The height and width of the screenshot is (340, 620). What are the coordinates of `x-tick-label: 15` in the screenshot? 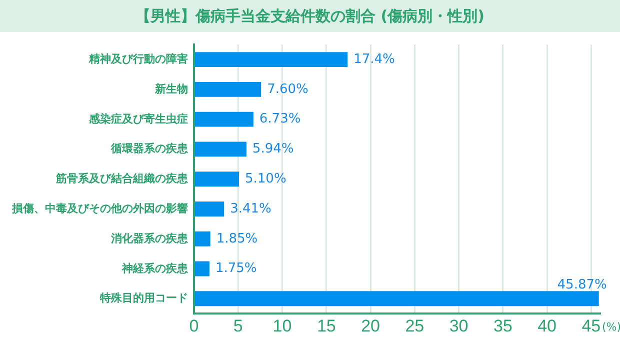 It's located at (326, 326).